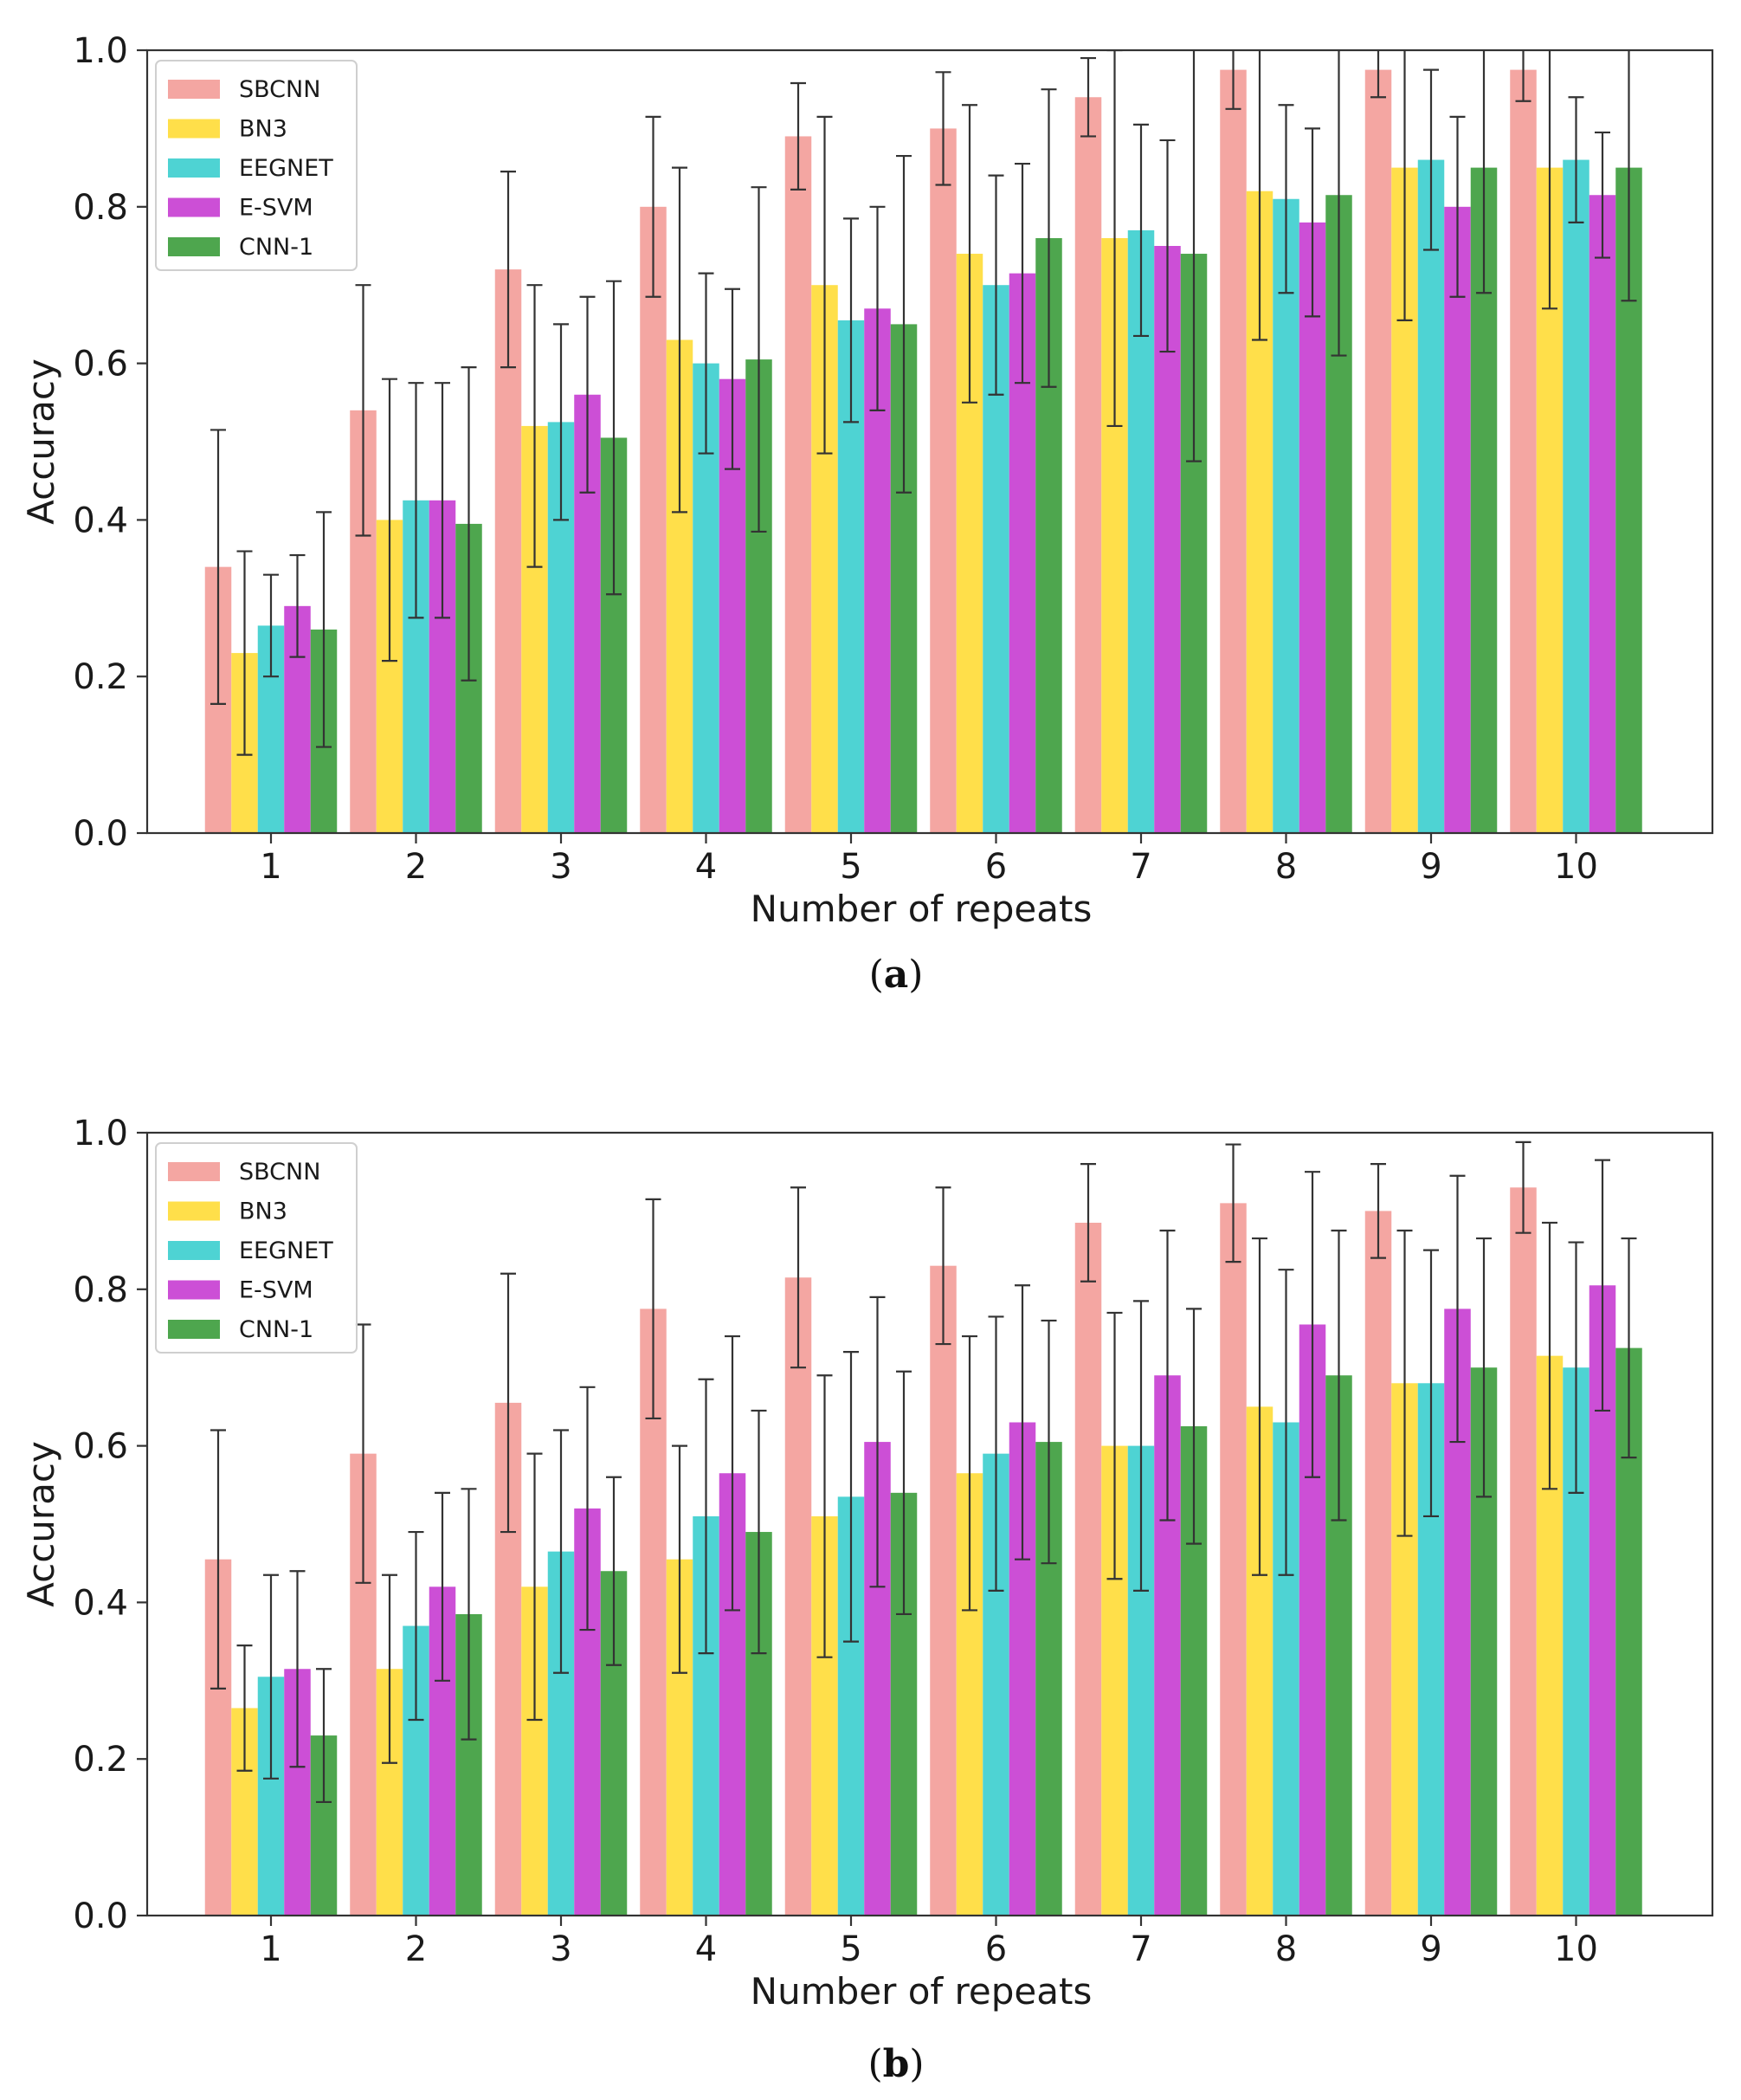 The image size is (1741, 2100). What do you see at coordinates (194, 1250) in the screenshot?
I see `legend-swatch-eegnet` at bounding box center [194, 1250].